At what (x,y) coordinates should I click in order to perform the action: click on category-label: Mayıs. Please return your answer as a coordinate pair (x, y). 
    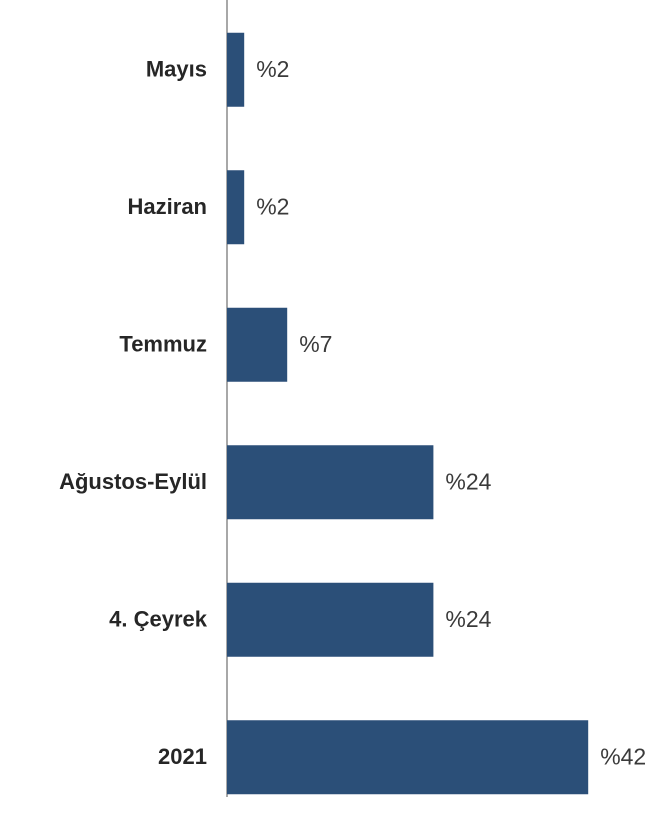
    Looking at the image, I should click on (176, 69).